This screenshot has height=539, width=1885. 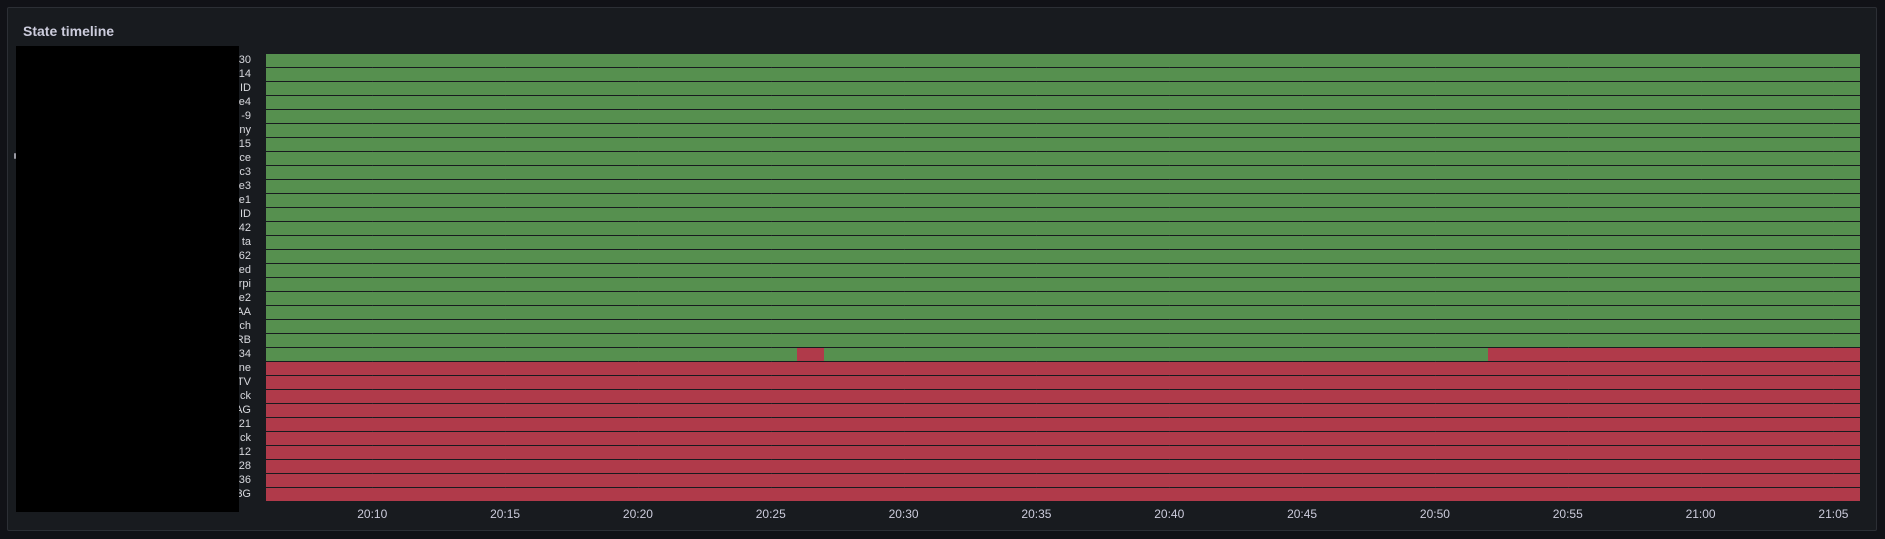 What do you see at coordinates (244, 424) in the screenshot?
I see `row-label: 21` at bounding box center [244, 424].